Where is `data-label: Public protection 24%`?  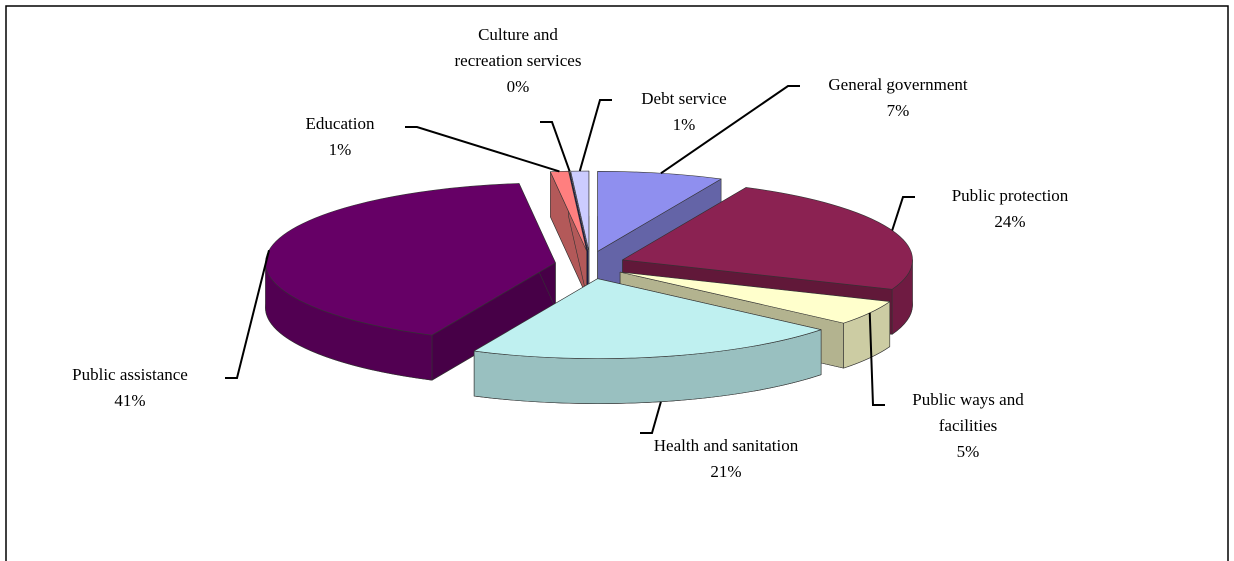
data-label: Public protection 24% is located at coordinates (1010, 209).